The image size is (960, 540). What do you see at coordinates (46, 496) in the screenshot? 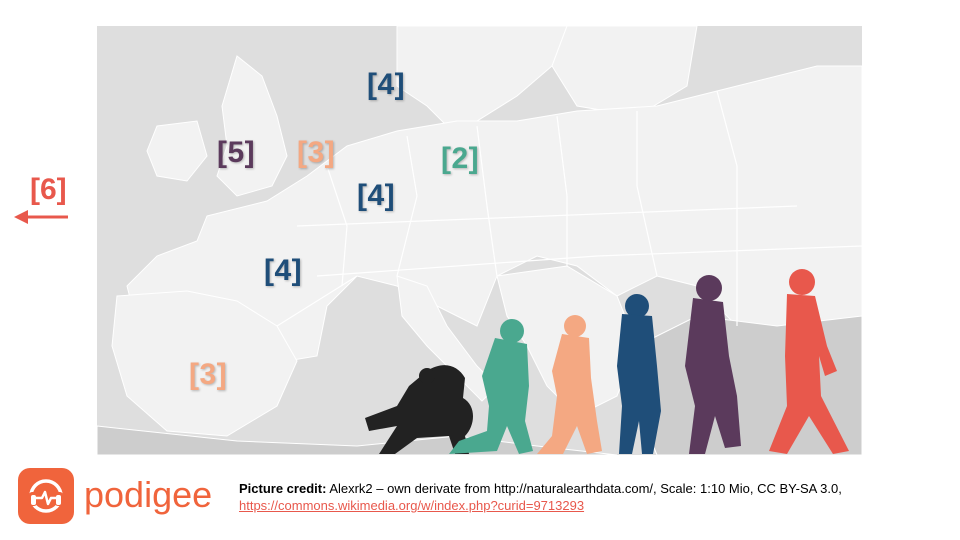
I see `podigee-logo-icon` at bounding box center [46, 496].